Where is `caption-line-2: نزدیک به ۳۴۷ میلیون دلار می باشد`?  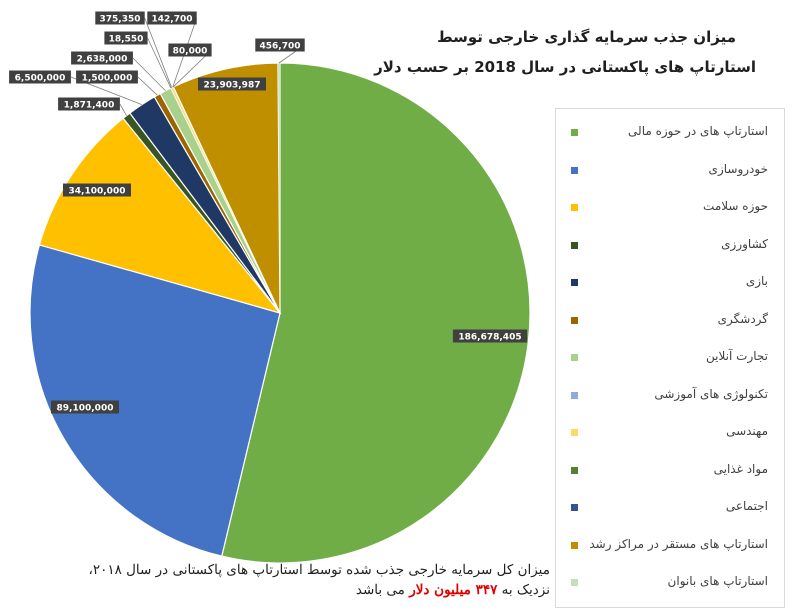 caption-line-2: نزدیک به ۳۴۷ میلیون دلار می باشد is located at coordinates (285, 590).